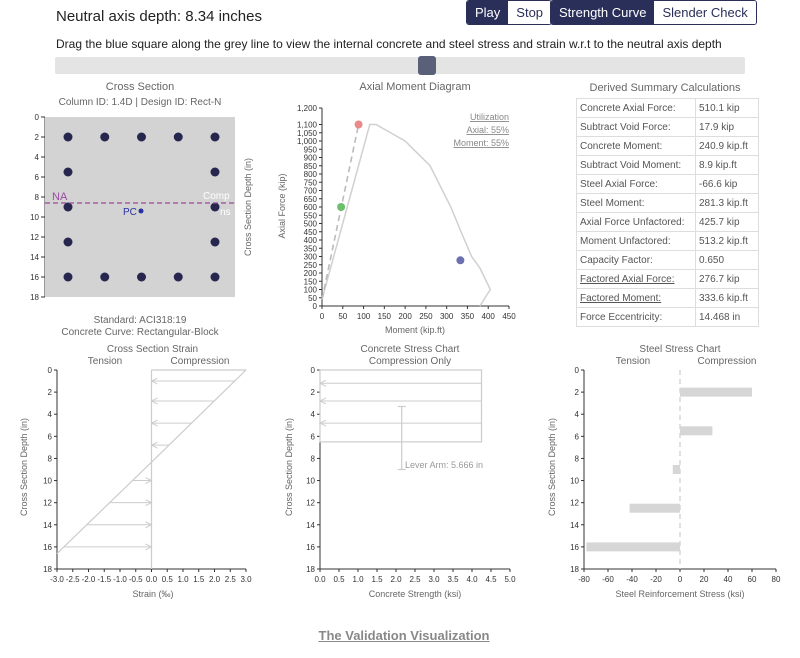 The height and width of the screenshot is (658, 800). What do you see at coordinates (574, 569) in the screenshot?
I see `steel-y-tick-label: 18` at bounding box center [574, 569].